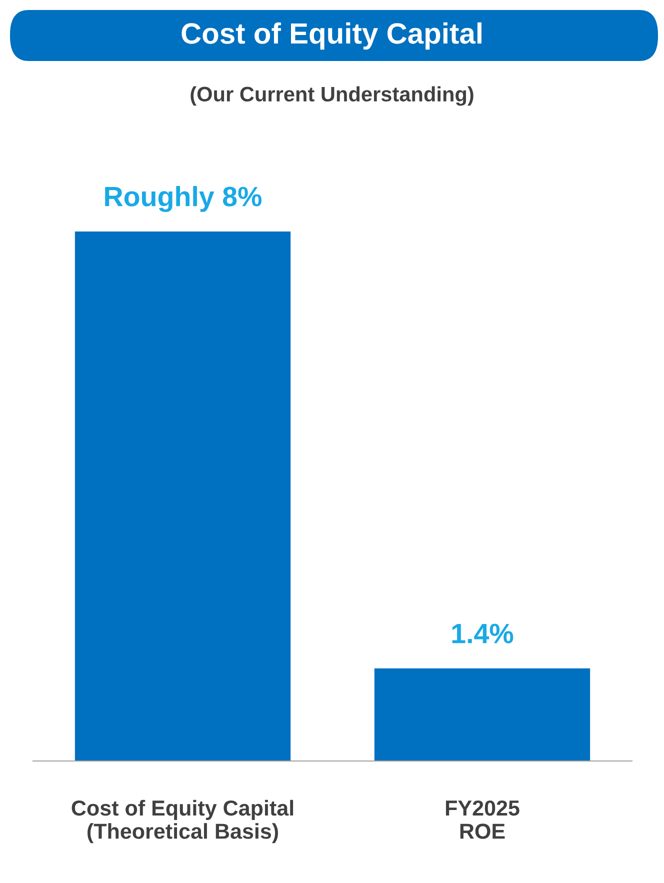 This screenshot has height=883, width=664. What do you see at coordinates (483, 819) in the screenshot?
I see `x-tick-label: FY2025 ROE` at bounding box center [483, 819].